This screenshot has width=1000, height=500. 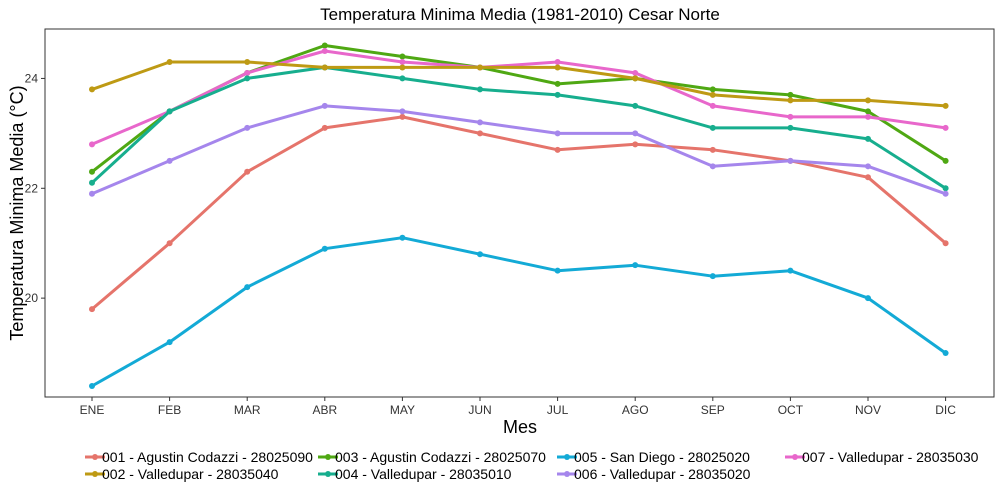 What do you see at coordinates (32, 78) in the screenshot?
I see `y-tick-label: 24` at bounding box center [32, 78].